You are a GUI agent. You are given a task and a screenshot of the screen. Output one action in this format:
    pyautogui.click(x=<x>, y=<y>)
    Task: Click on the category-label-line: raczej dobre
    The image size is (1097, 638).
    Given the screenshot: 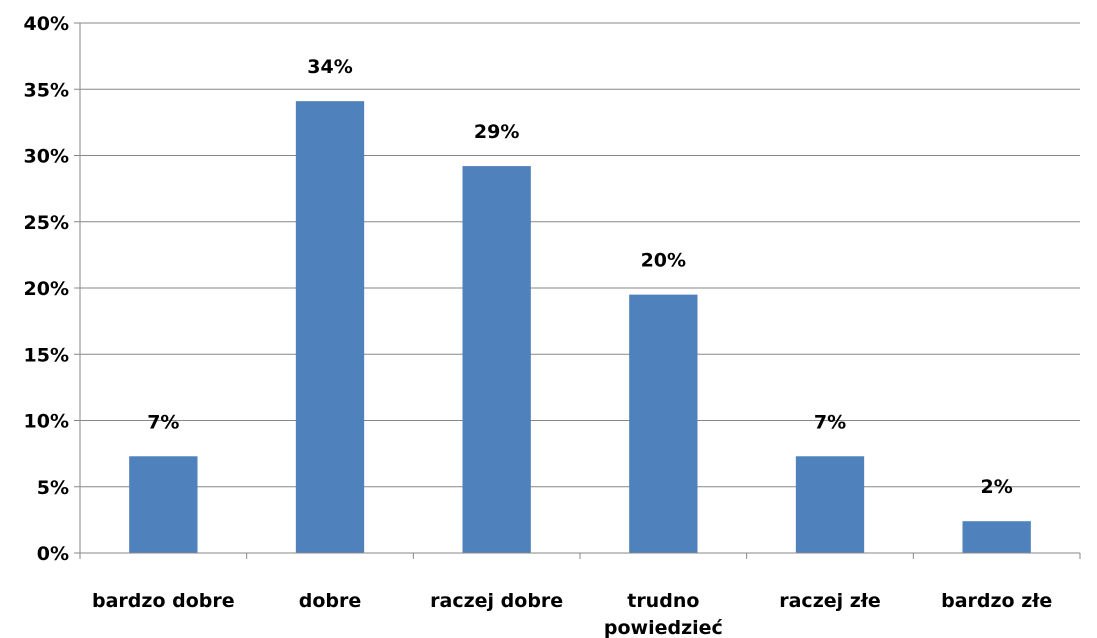 What is the action you would take?
    pyautogui.click(x=496, y=601)
    